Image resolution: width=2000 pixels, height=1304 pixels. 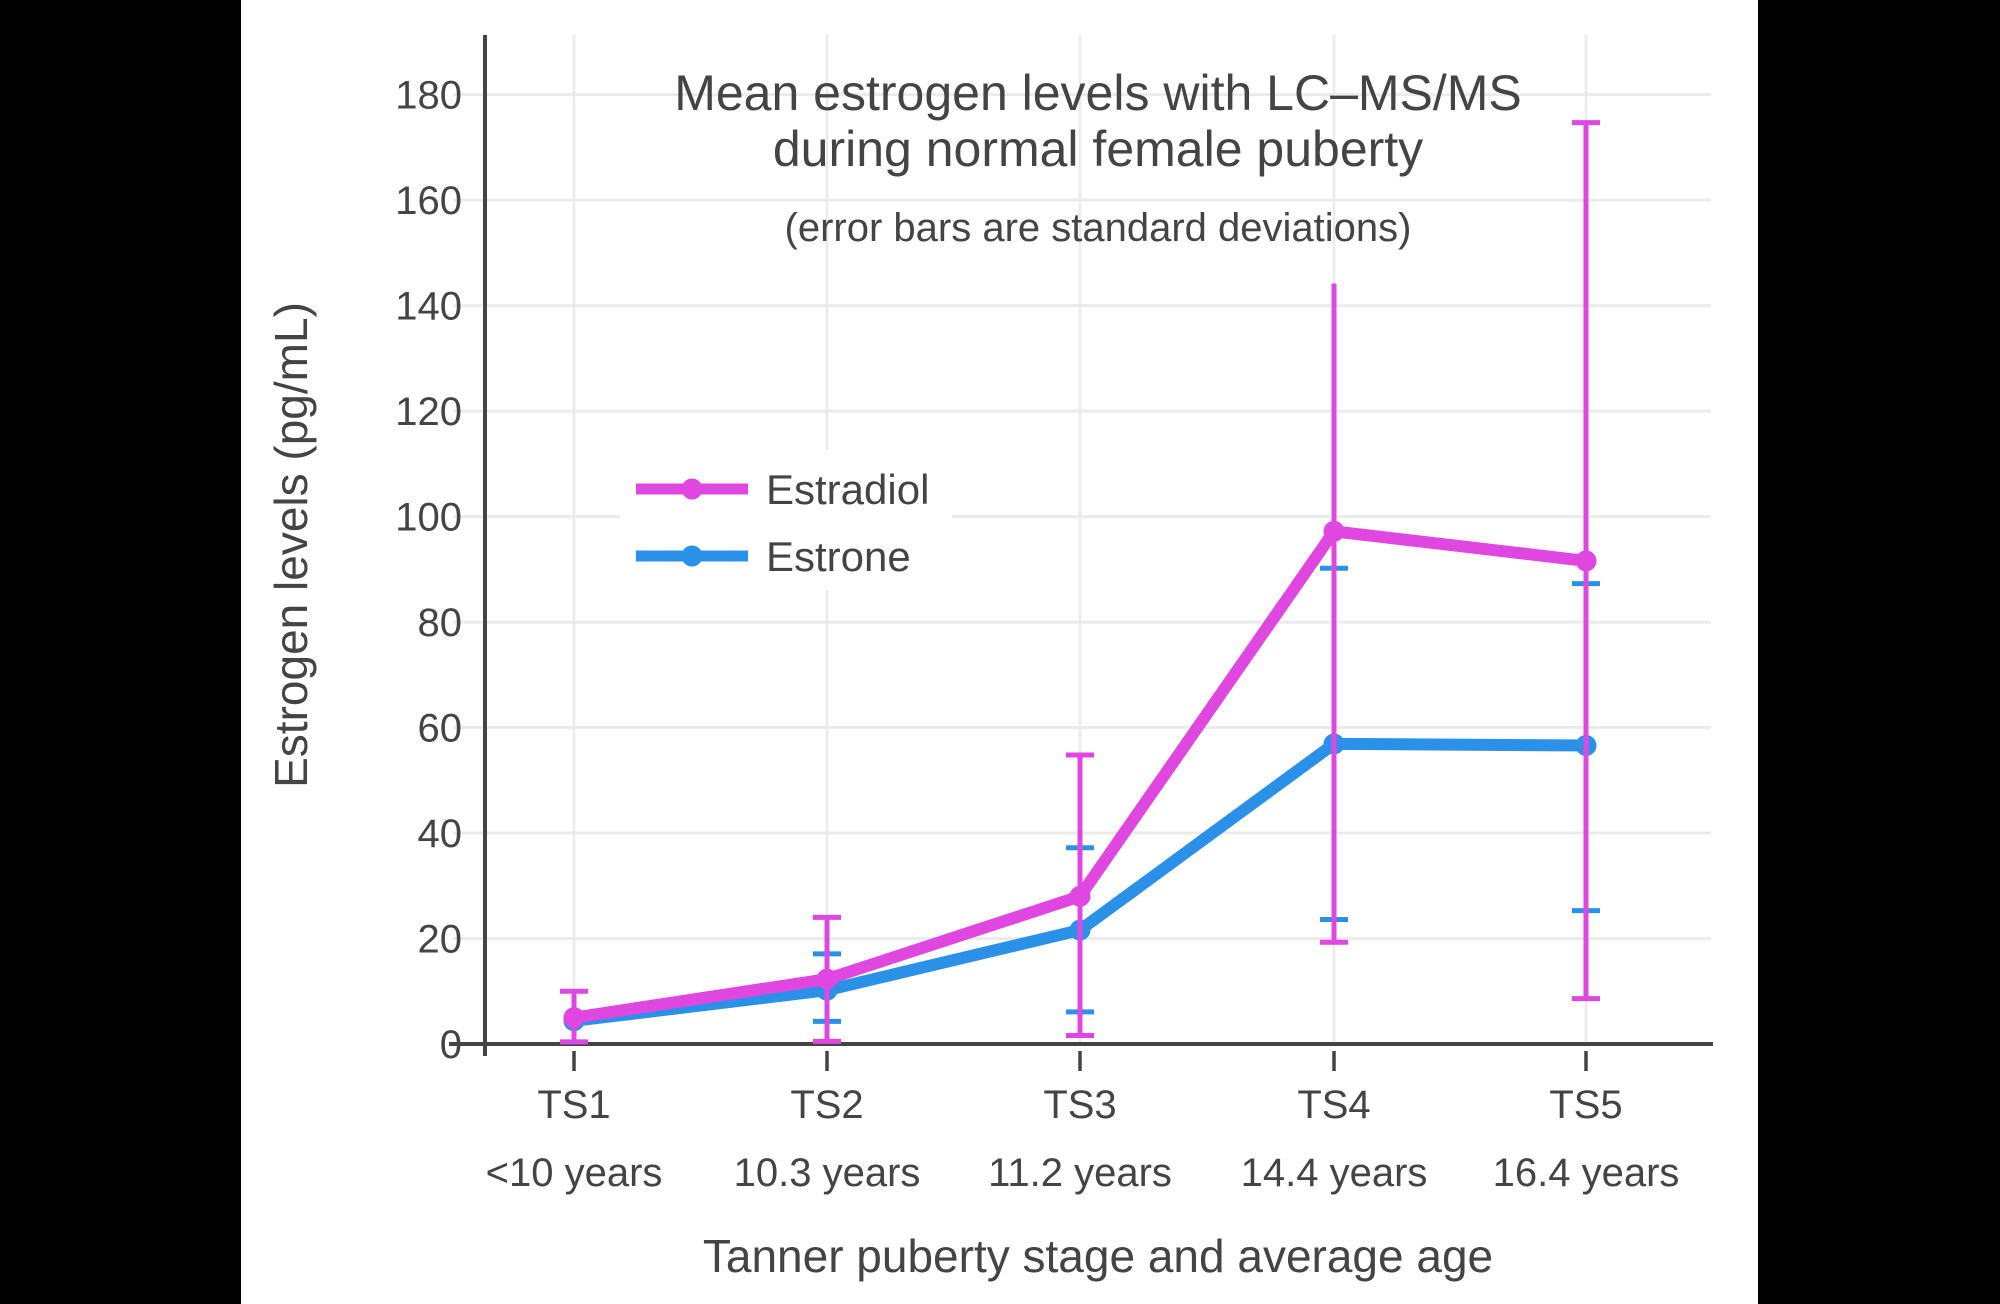 I want to click on chart-title-line1: Mean estrogen levels with LC–MS/MS, so click(x=1098, y=93).